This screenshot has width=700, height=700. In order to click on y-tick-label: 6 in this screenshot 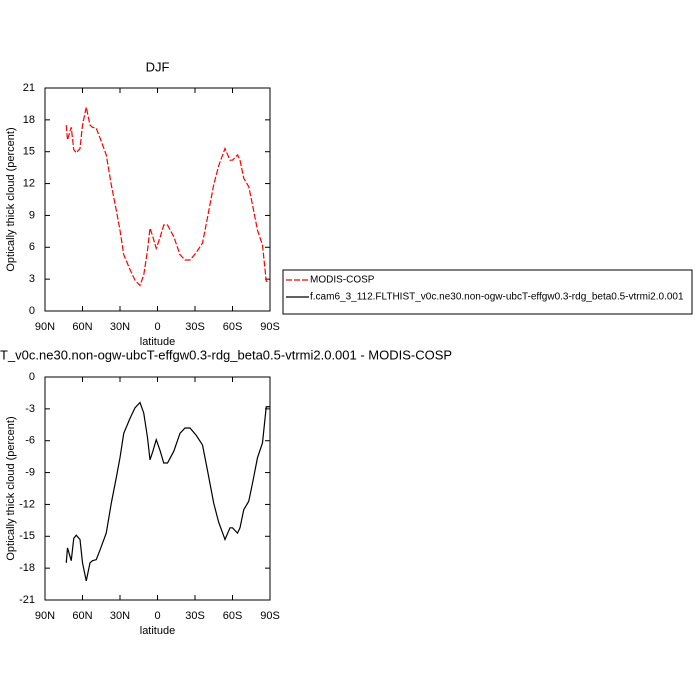, I will do `click(32, 247)`.